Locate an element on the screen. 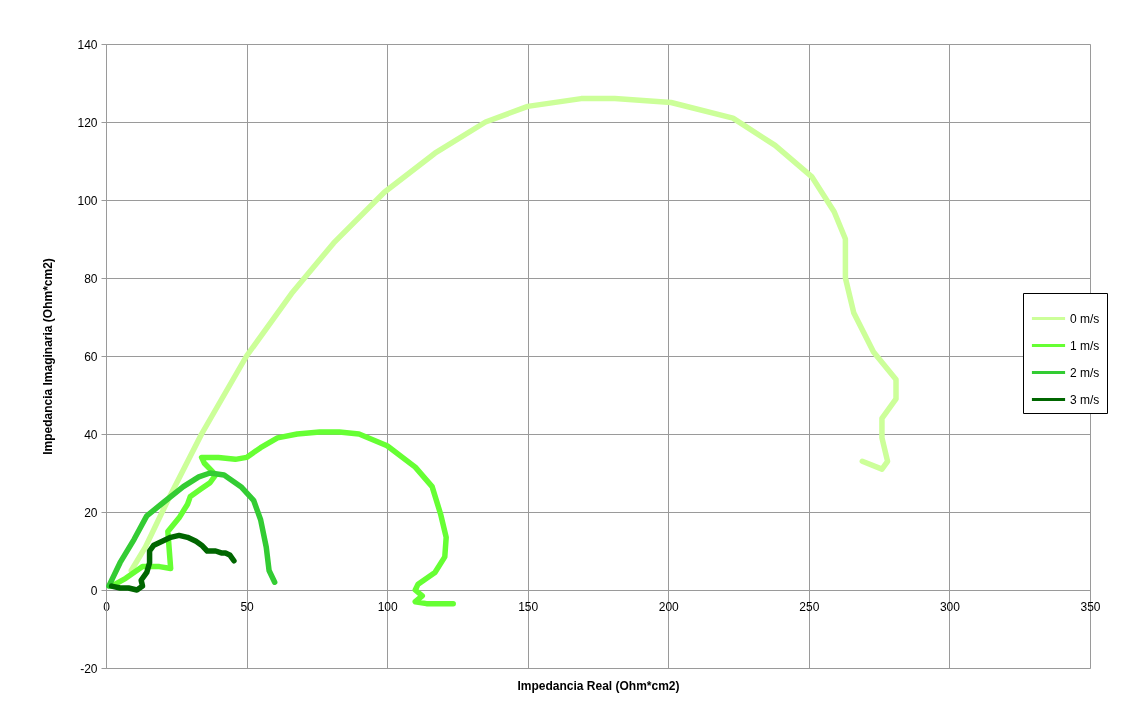  y-tick-label: 120 is located at coordinates (87, 122).